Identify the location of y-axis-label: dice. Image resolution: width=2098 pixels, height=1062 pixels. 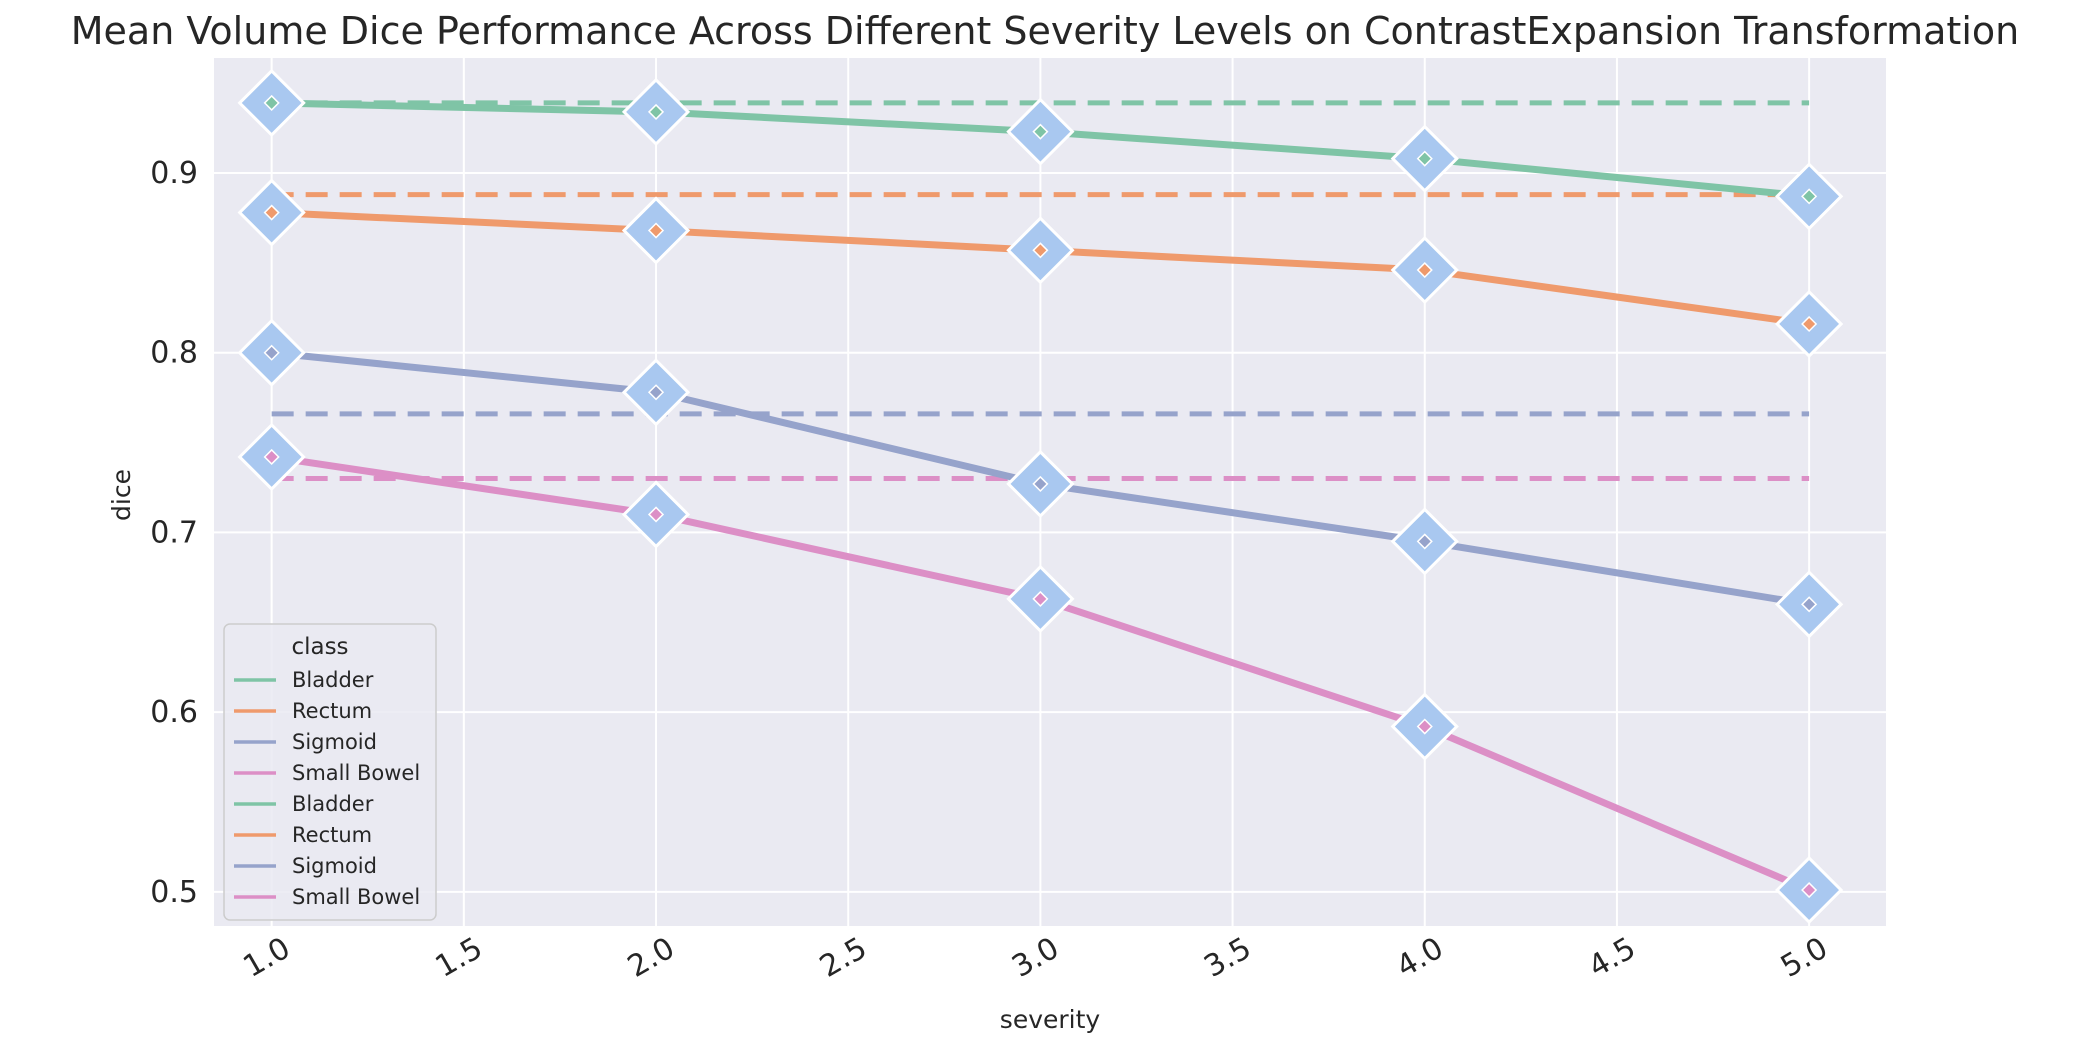
(121, 495).